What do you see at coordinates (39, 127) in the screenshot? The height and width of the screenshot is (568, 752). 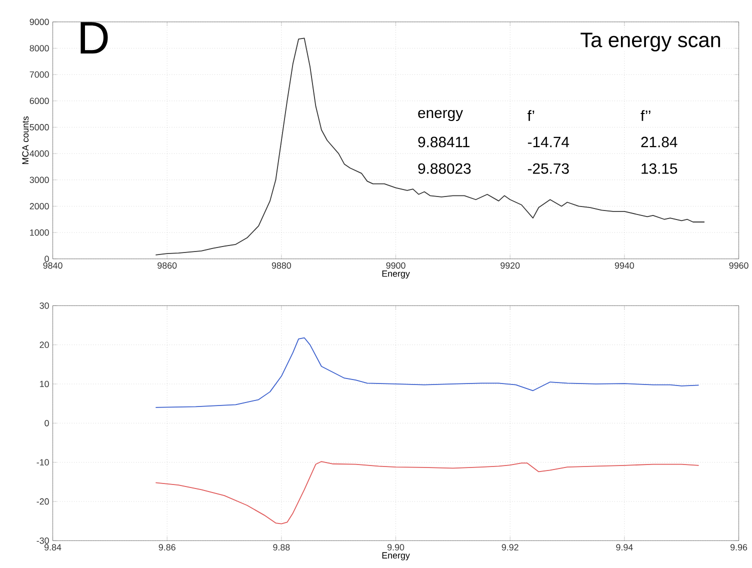 I see `y-tick-label: 5000` at bounding box center [39, 127].